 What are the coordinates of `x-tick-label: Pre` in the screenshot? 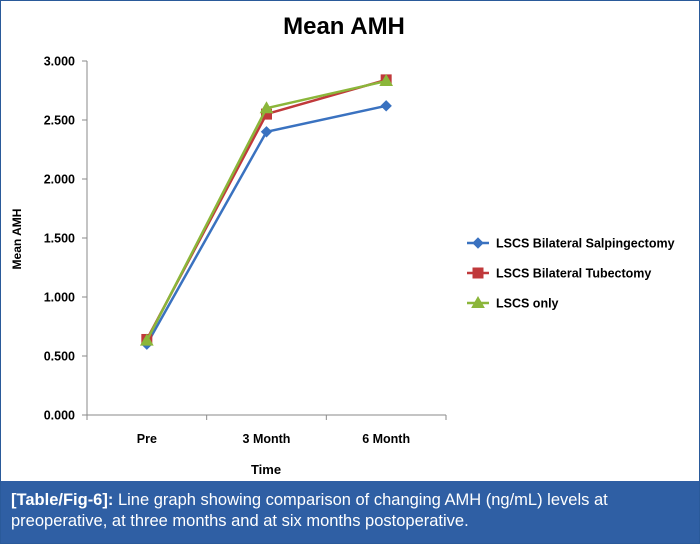 It's located at (147, 439).